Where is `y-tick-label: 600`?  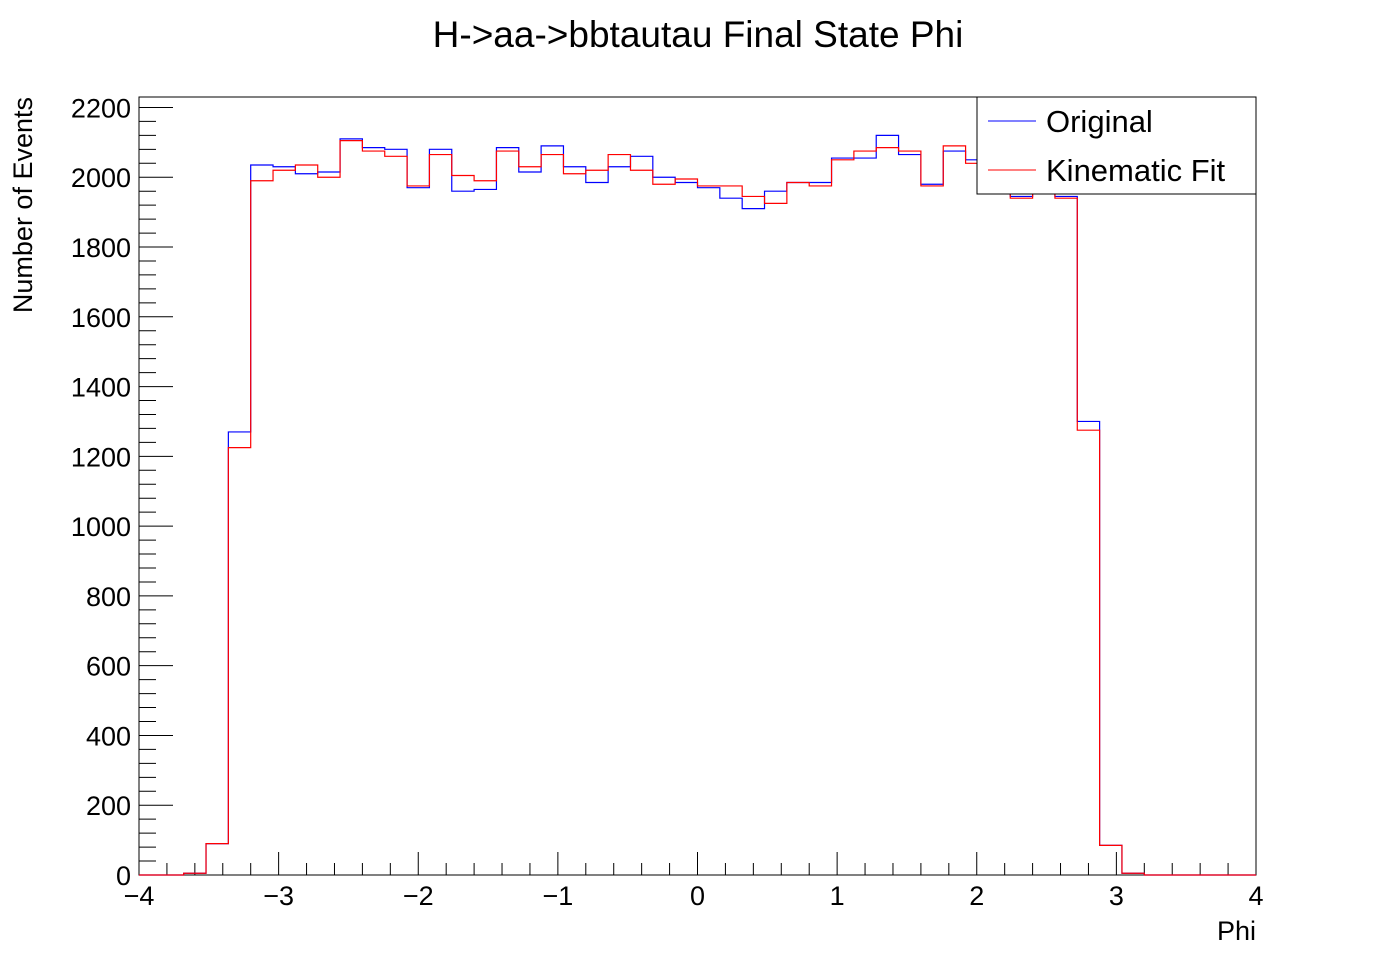 y-tick-label: 600 is located at coordinates (108, 667).